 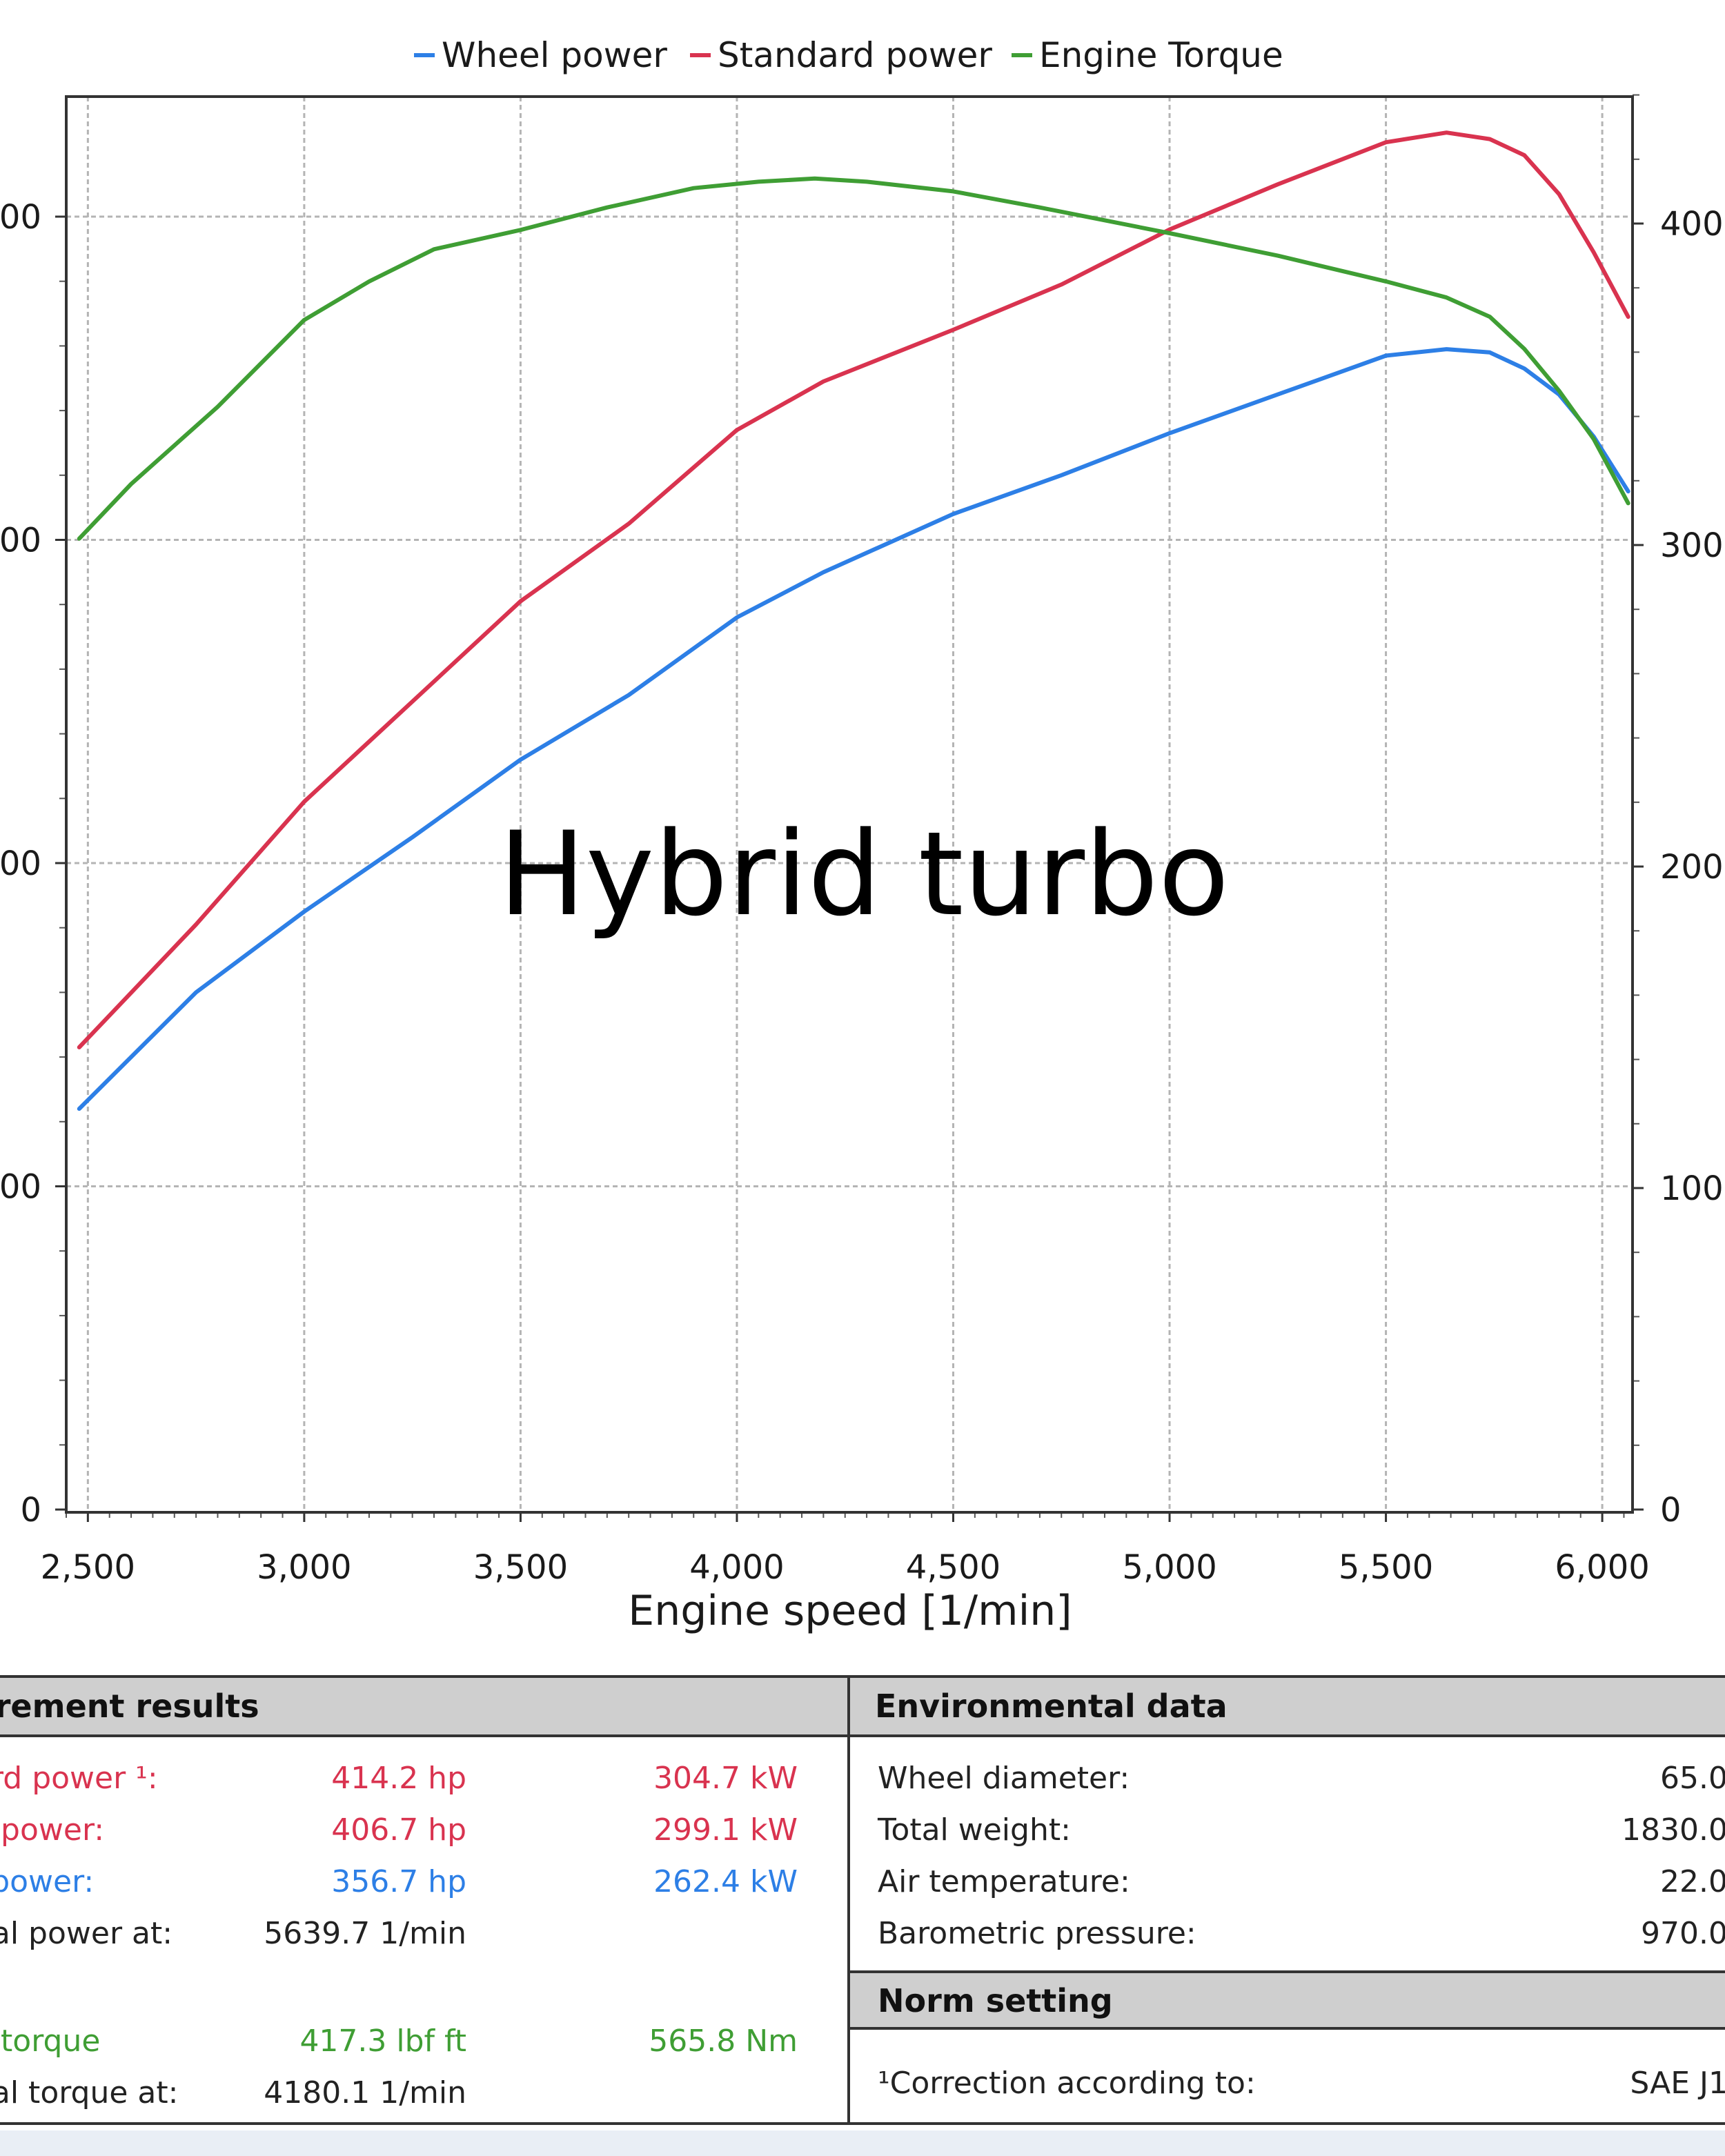 What do you see at coordinates (974, 1830) in the screenshot?
I see `env-label: Total weight:` at bounding box center [974, 1830].